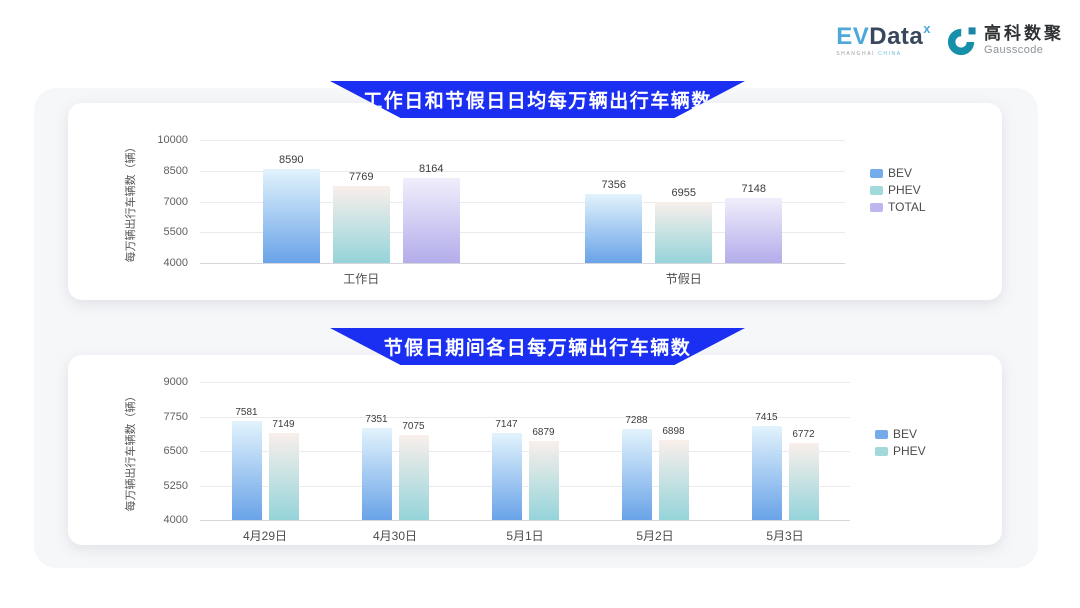 The image size is (1080, 608). Describe the element at coordinates (172, 140) in the screenshot. I see `y-tick-label: 10000` at that location.